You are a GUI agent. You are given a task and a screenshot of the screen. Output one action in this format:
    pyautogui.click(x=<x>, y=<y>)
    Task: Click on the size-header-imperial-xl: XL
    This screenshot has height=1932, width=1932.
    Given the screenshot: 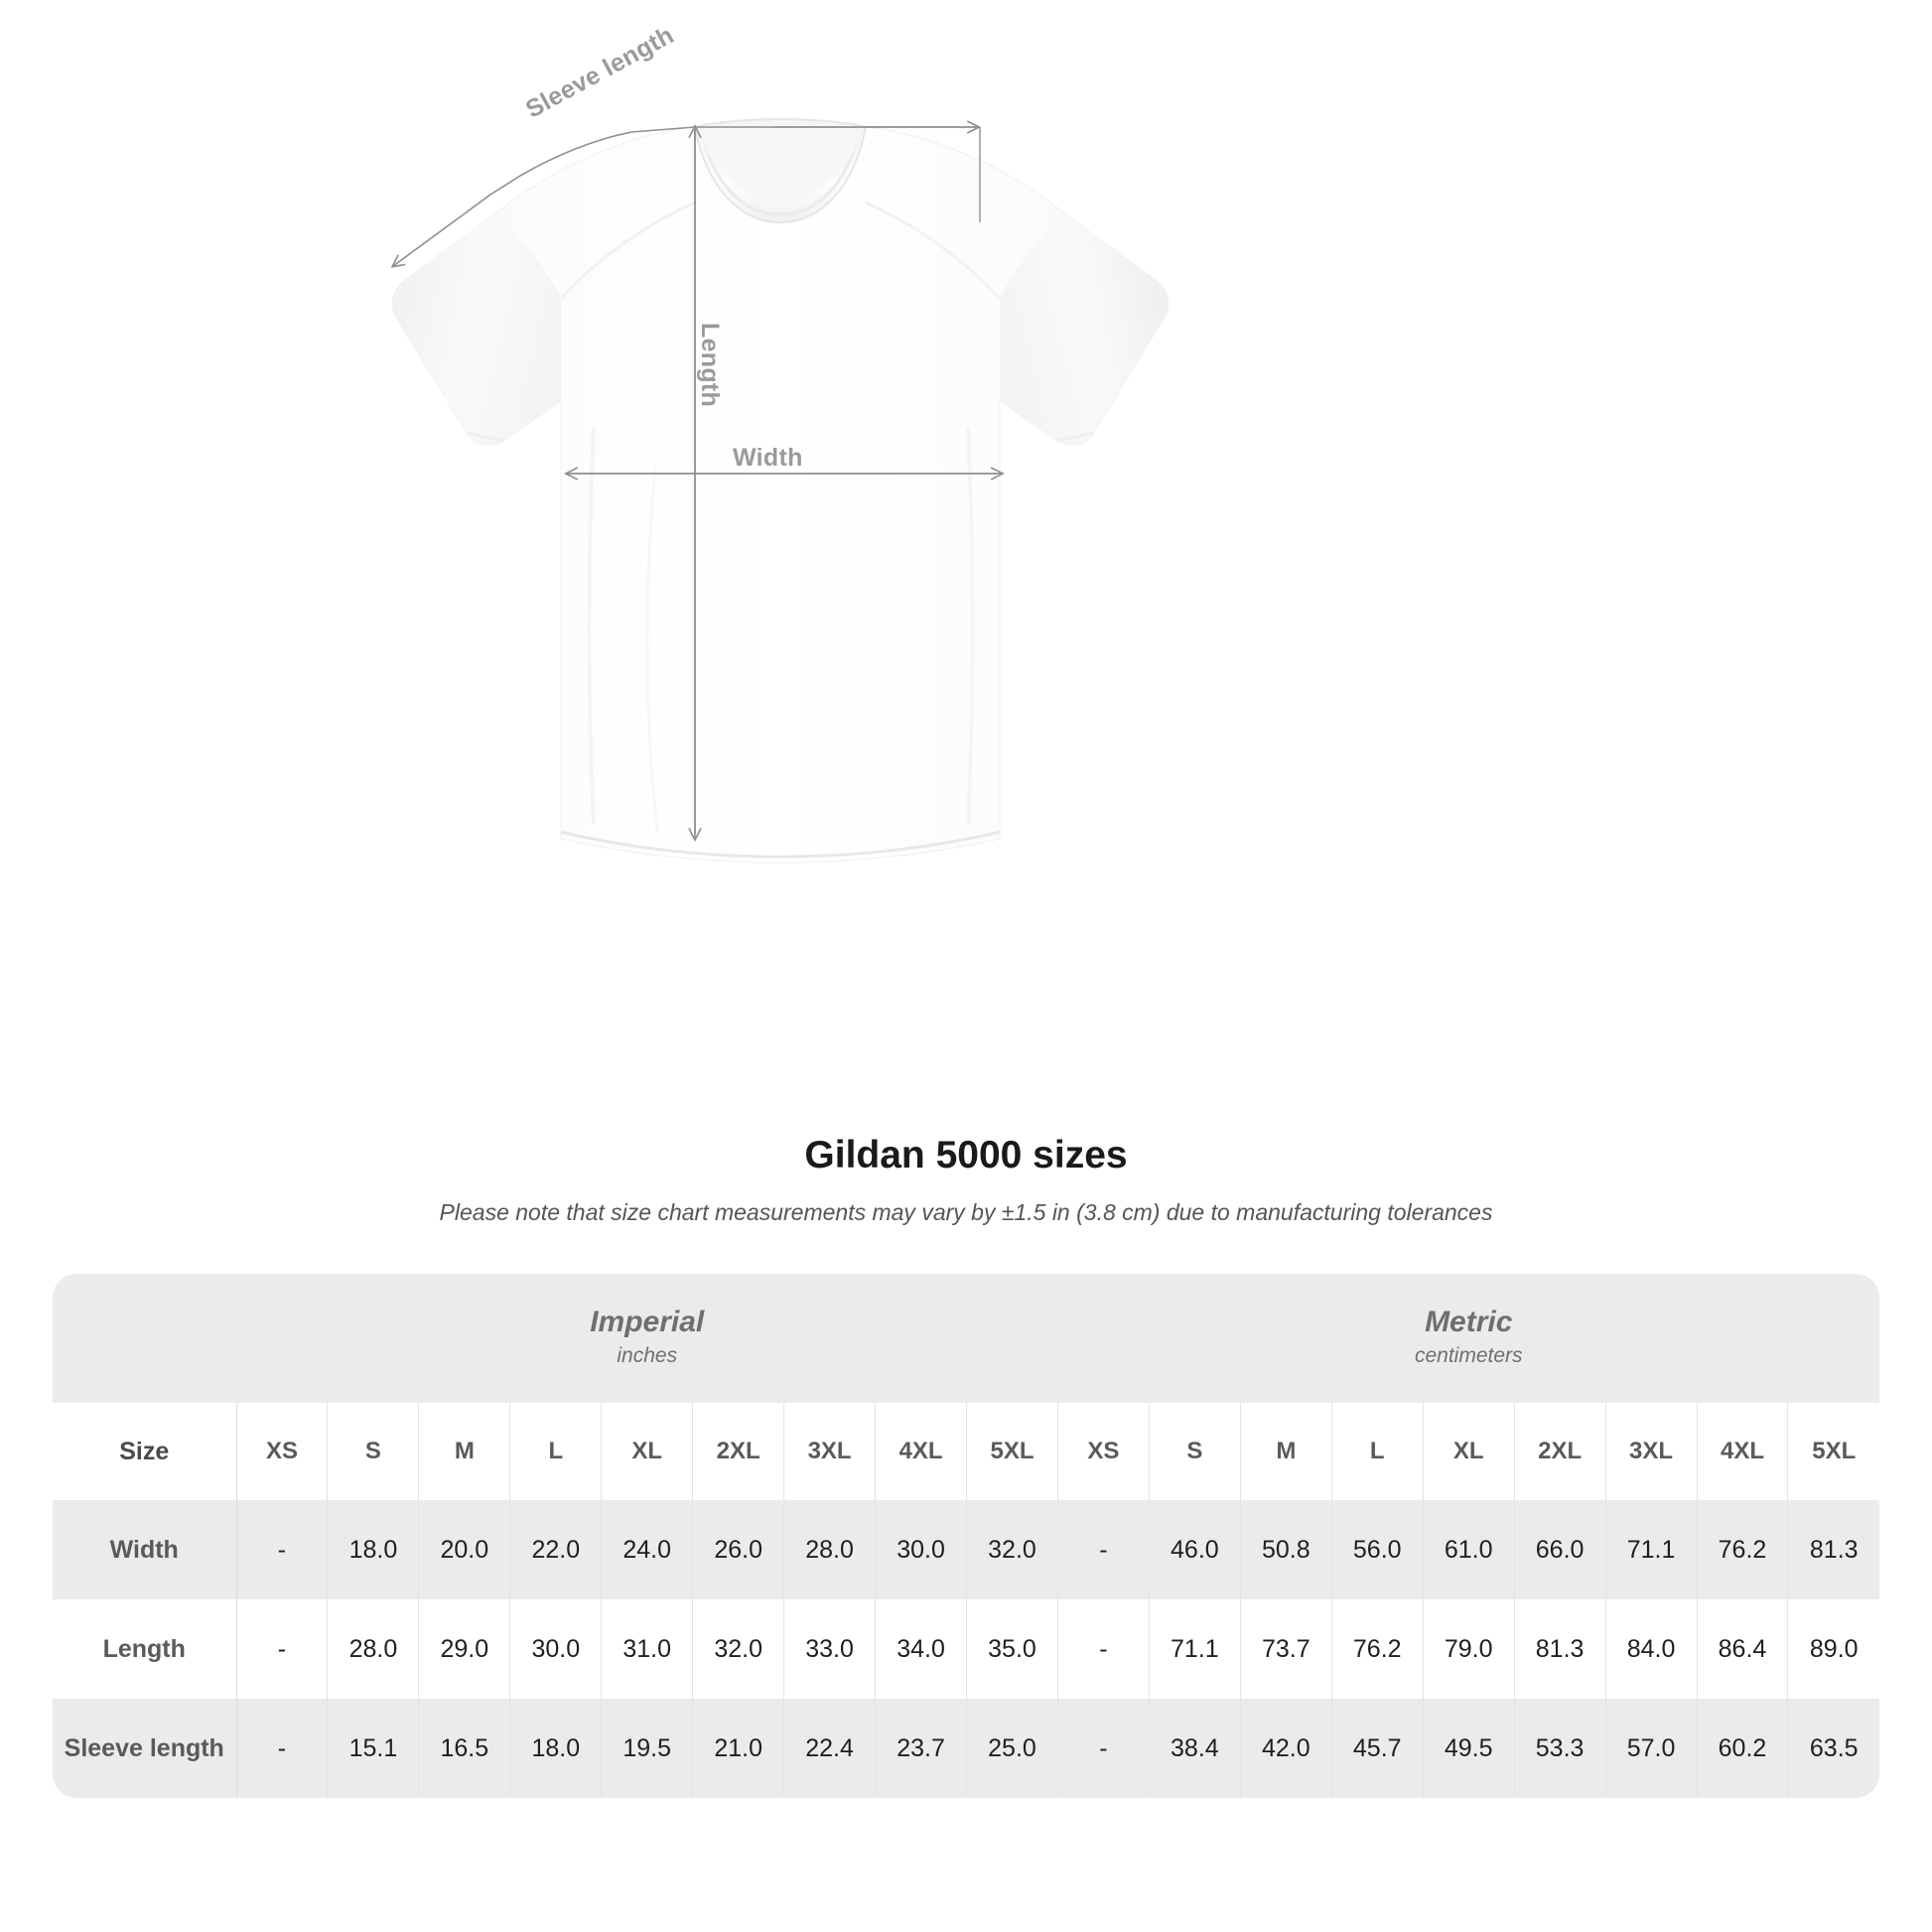 What is the action you would take?
    pyautogui.click(x=647, y=1451)
    